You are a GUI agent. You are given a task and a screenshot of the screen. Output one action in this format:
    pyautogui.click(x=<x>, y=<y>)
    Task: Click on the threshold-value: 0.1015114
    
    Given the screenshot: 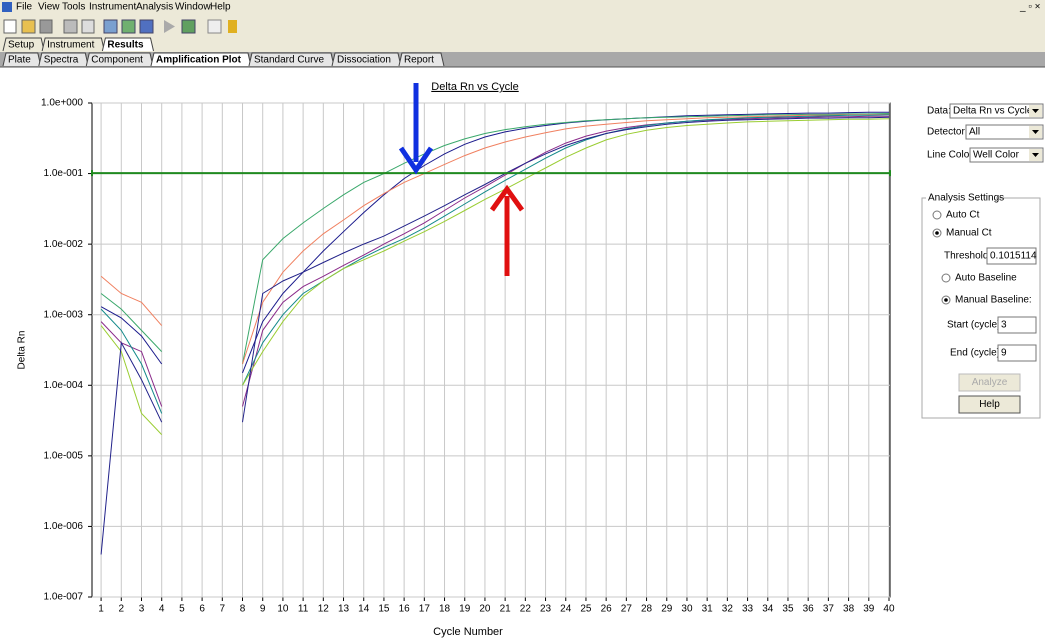 What is the action you would take?
    pyautogui.click(x=1013, y=256)
    